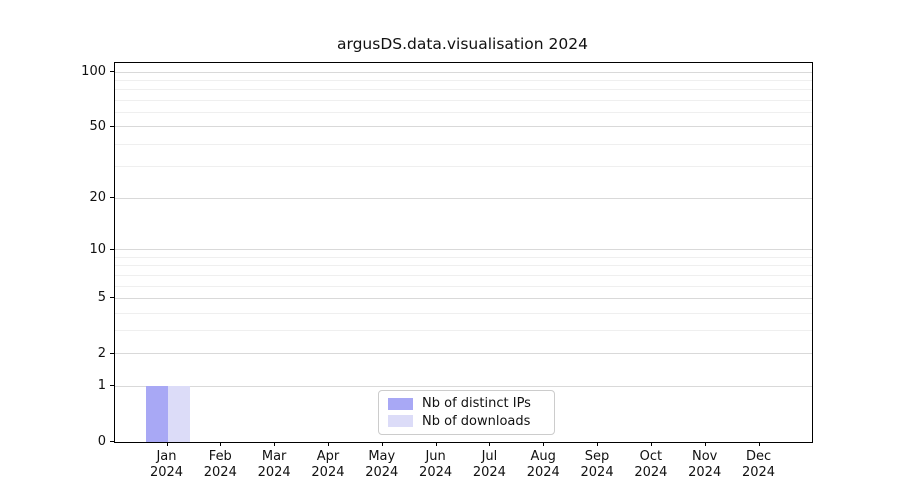 The width and height of the screenshot is (900, 500). Describe the element at coordinates (274, 456) in the screenshot. I see `x-tick-month: Mar` at that location.